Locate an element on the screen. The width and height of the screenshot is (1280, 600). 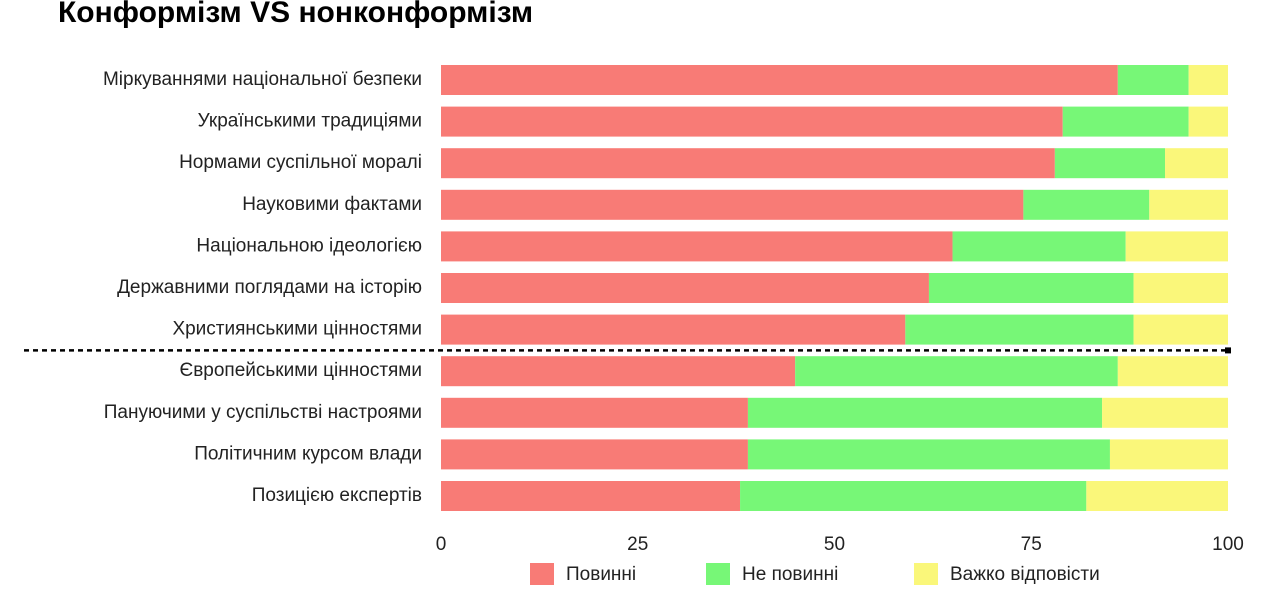
x-tick-label: 75 is located at coordinates (1031, 544).